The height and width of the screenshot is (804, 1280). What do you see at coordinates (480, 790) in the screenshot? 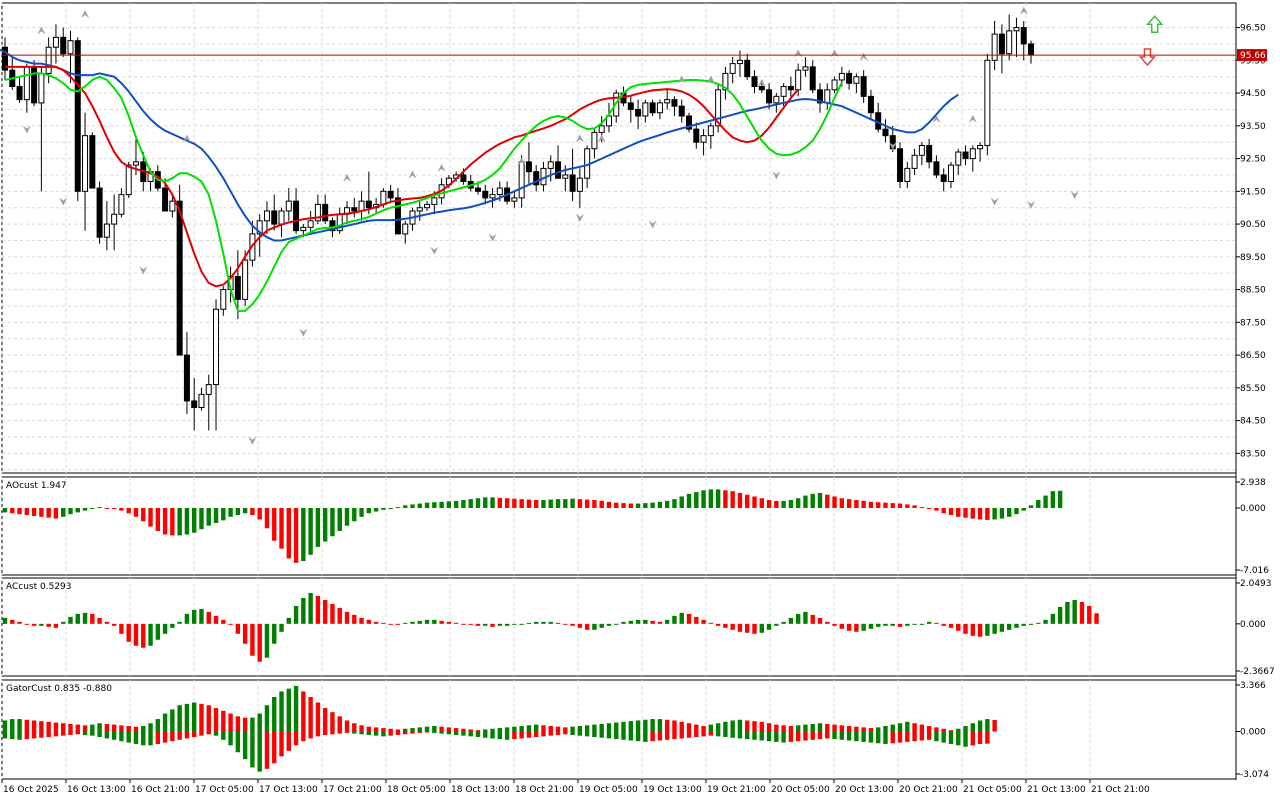
I see `time-axis-label: 18 Oct 13:00` at bounding box center [480, 790].